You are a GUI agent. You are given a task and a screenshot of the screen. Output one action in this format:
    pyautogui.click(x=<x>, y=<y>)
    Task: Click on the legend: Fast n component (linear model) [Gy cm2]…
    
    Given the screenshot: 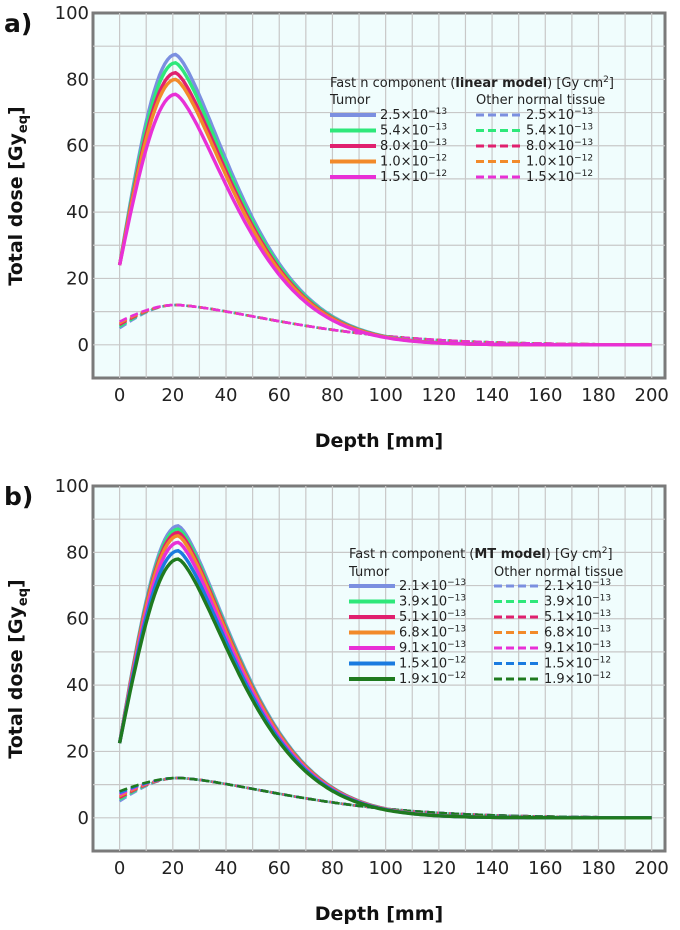 What is the action you would take?
    pyautogui.click(x=471, y=130)
    